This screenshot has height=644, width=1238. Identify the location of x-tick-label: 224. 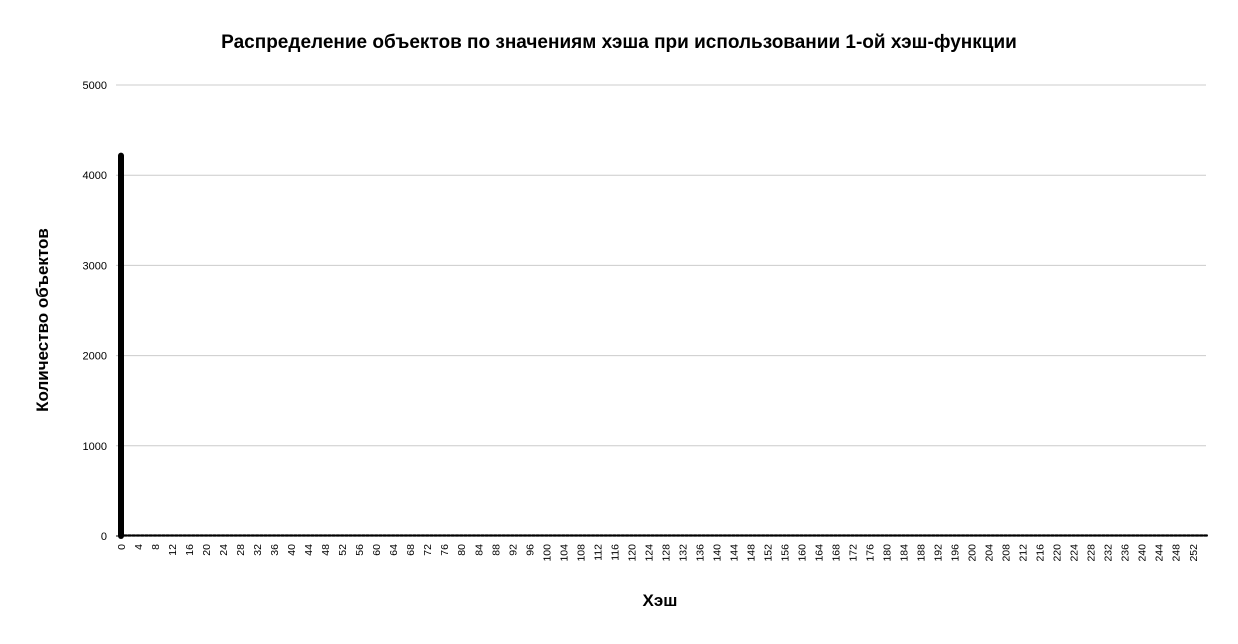
(1075, 553).